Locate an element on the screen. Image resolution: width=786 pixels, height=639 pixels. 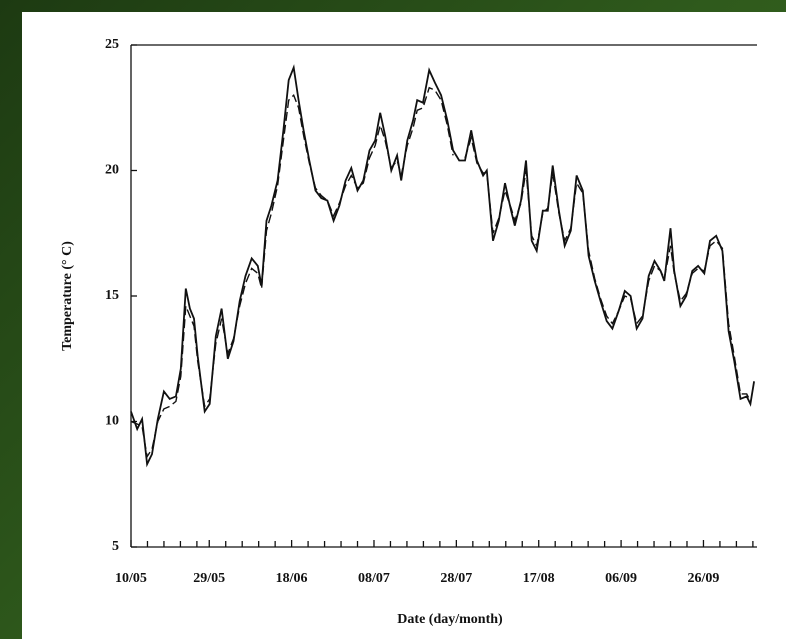
y-axis-label: Temperature (° C) is located at coordinates (67, 296).